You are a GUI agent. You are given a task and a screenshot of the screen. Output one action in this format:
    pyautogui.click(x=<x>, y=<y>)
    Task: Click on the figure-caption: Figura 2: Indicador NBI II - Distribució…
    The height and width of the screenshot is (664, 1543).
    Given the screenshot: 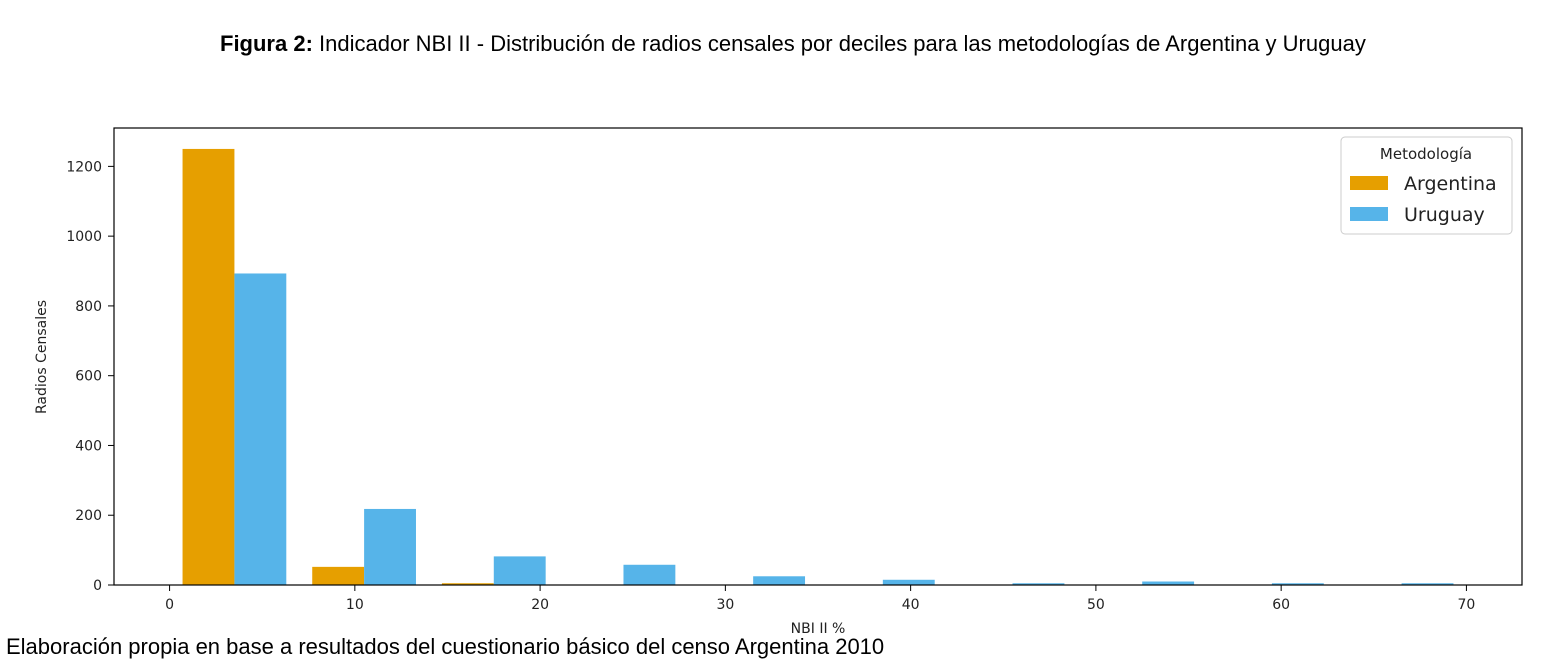 What is the action you would take?
    pyautogui.click(x=875, y=44)
    